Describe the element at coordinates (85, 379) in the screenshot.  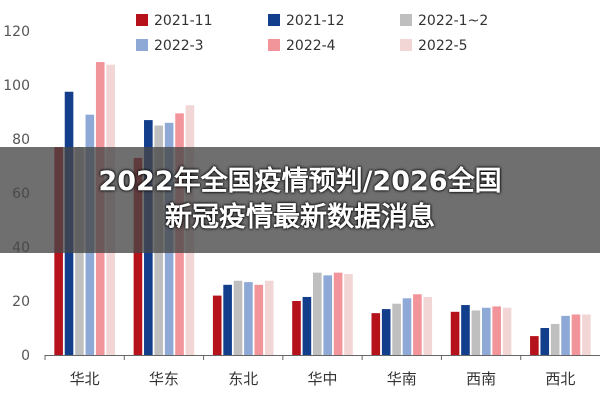
I see `x-category-label: 华北` at that location.